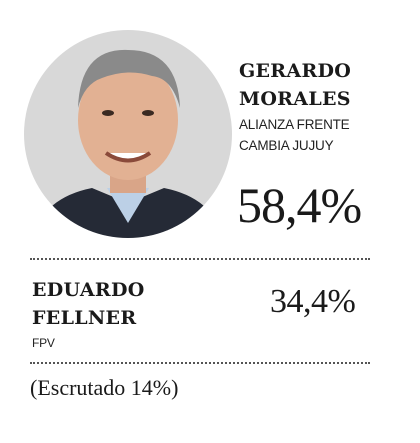 The image size is (420, 443). Describe the element at coordinates (43, 343) in the screenshot. I see `runner-up-party: FPV` at that location.